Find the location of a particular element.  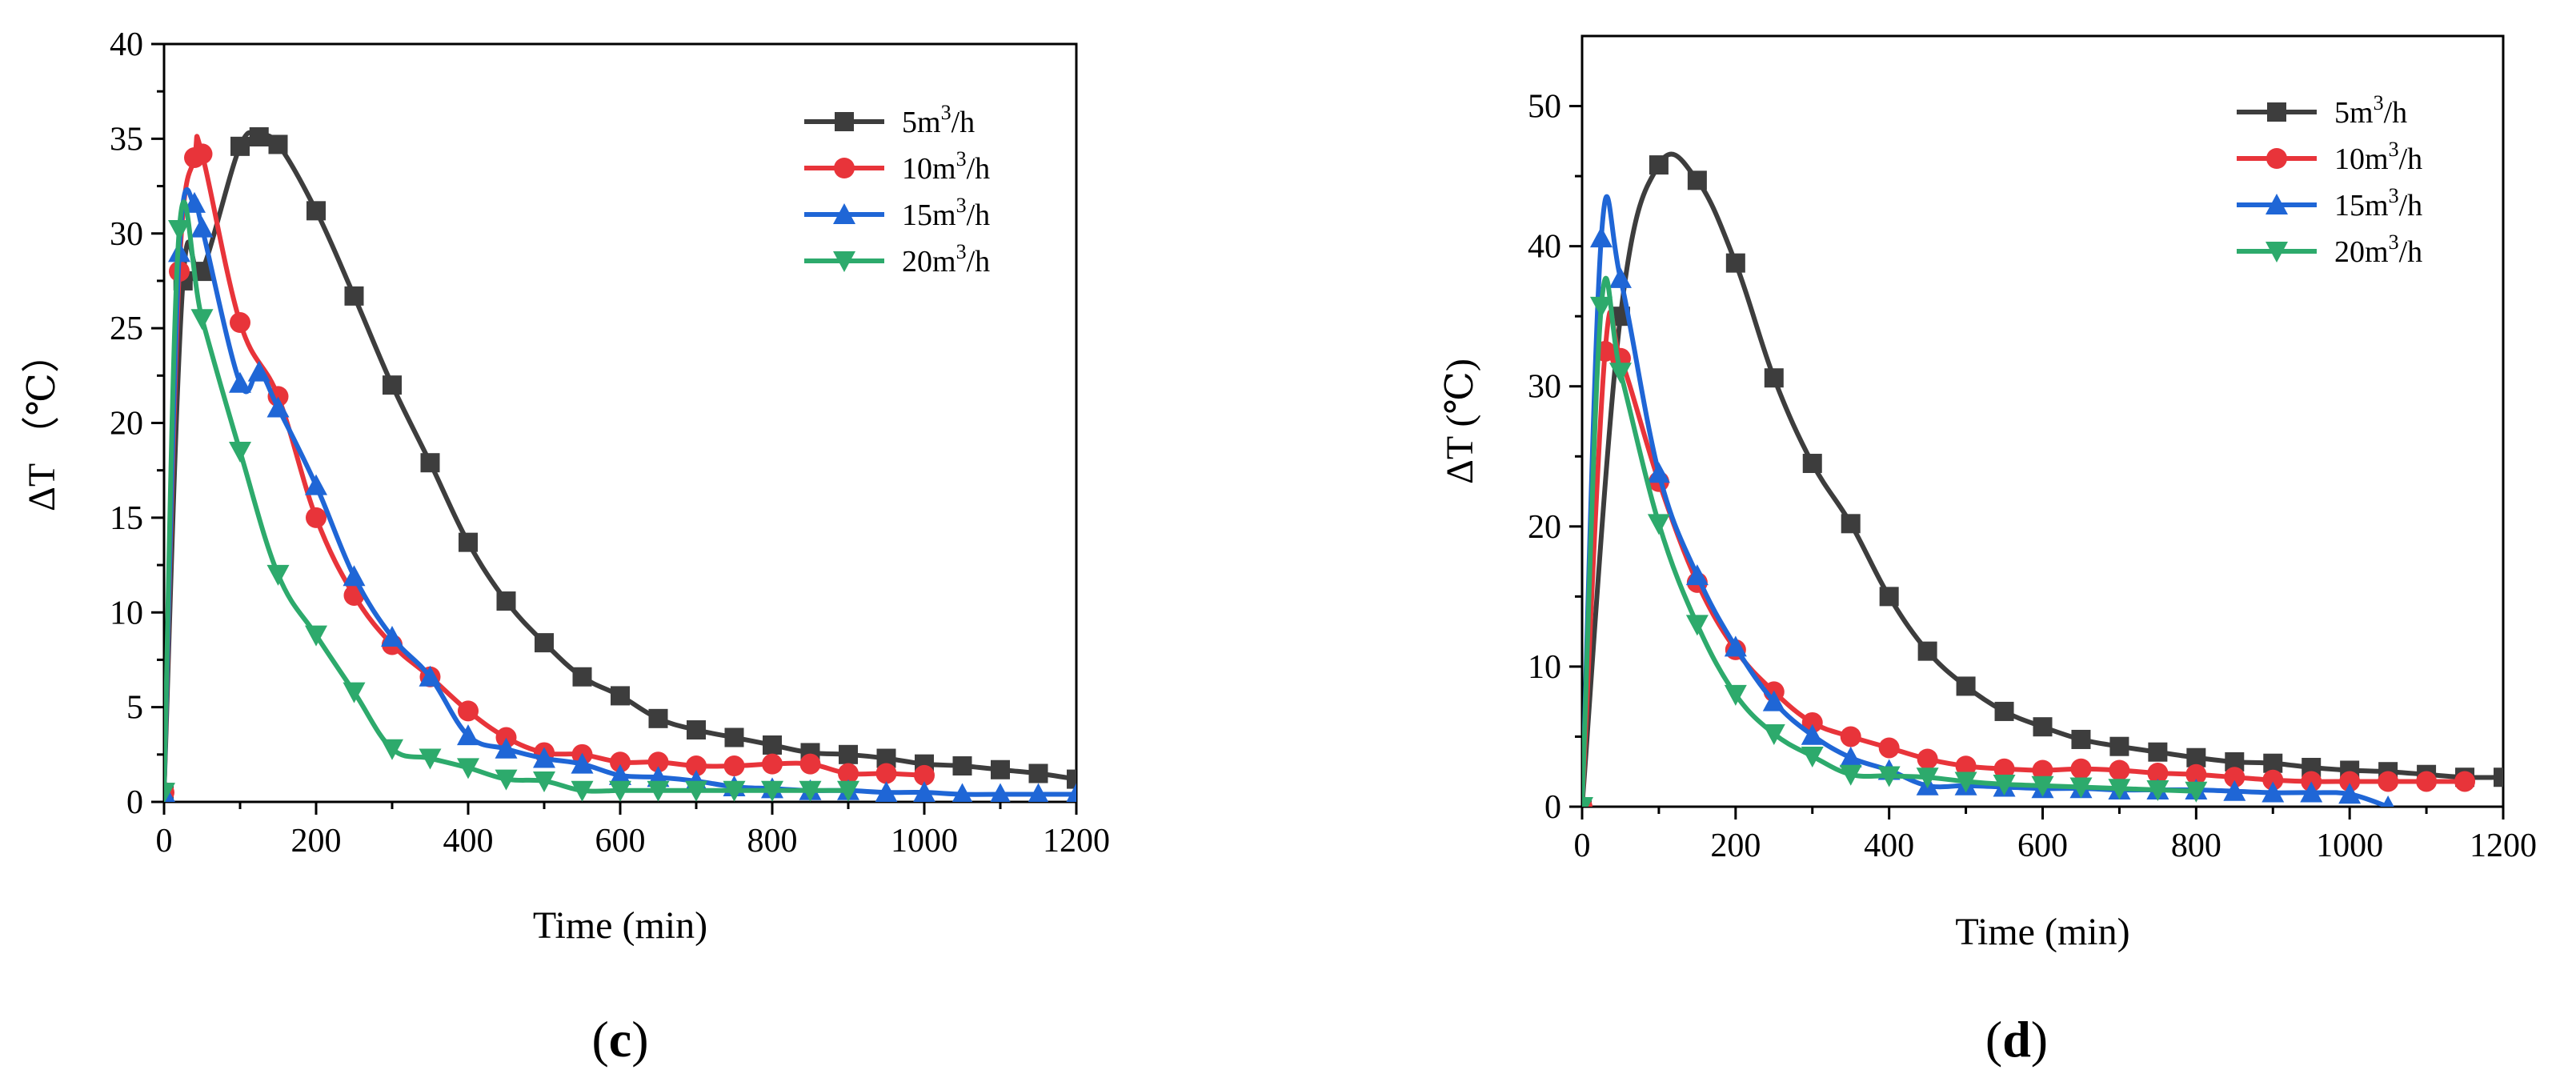

panel-label: (c) is located at coordinates (619, 1039).